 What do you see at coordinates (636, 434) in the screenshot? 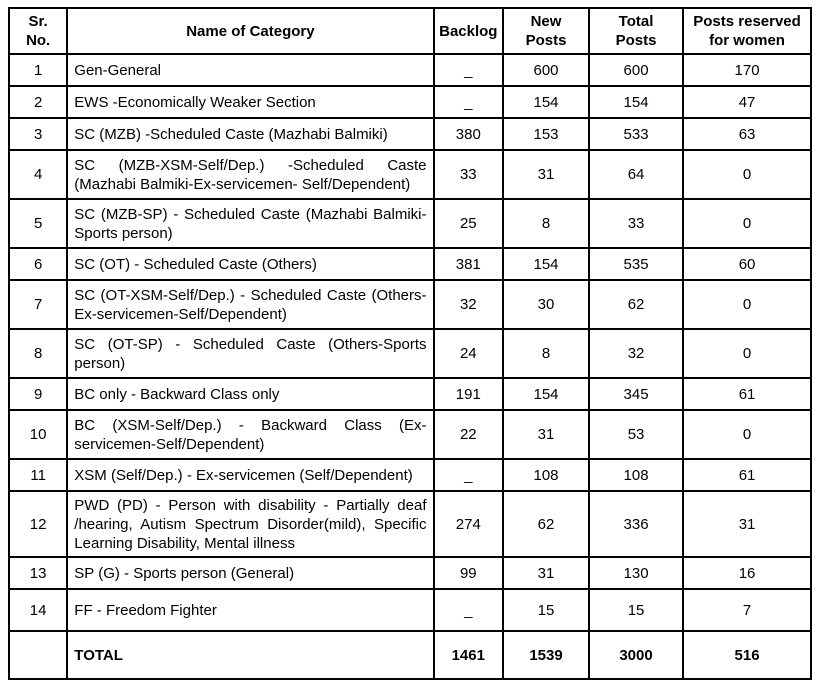
I see `cell-total-posts: 53` at bounding box center [636, 434].